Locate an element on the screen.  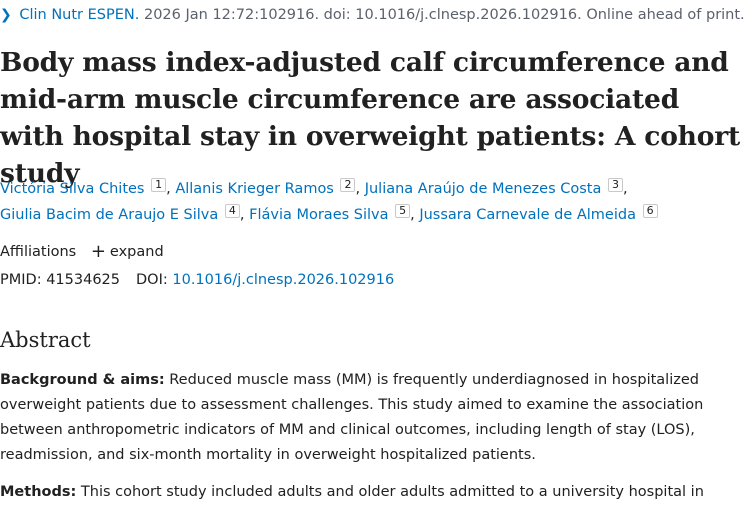
journal-link: Clin Nutr ESPEN. is located at coordinates (79, 15).